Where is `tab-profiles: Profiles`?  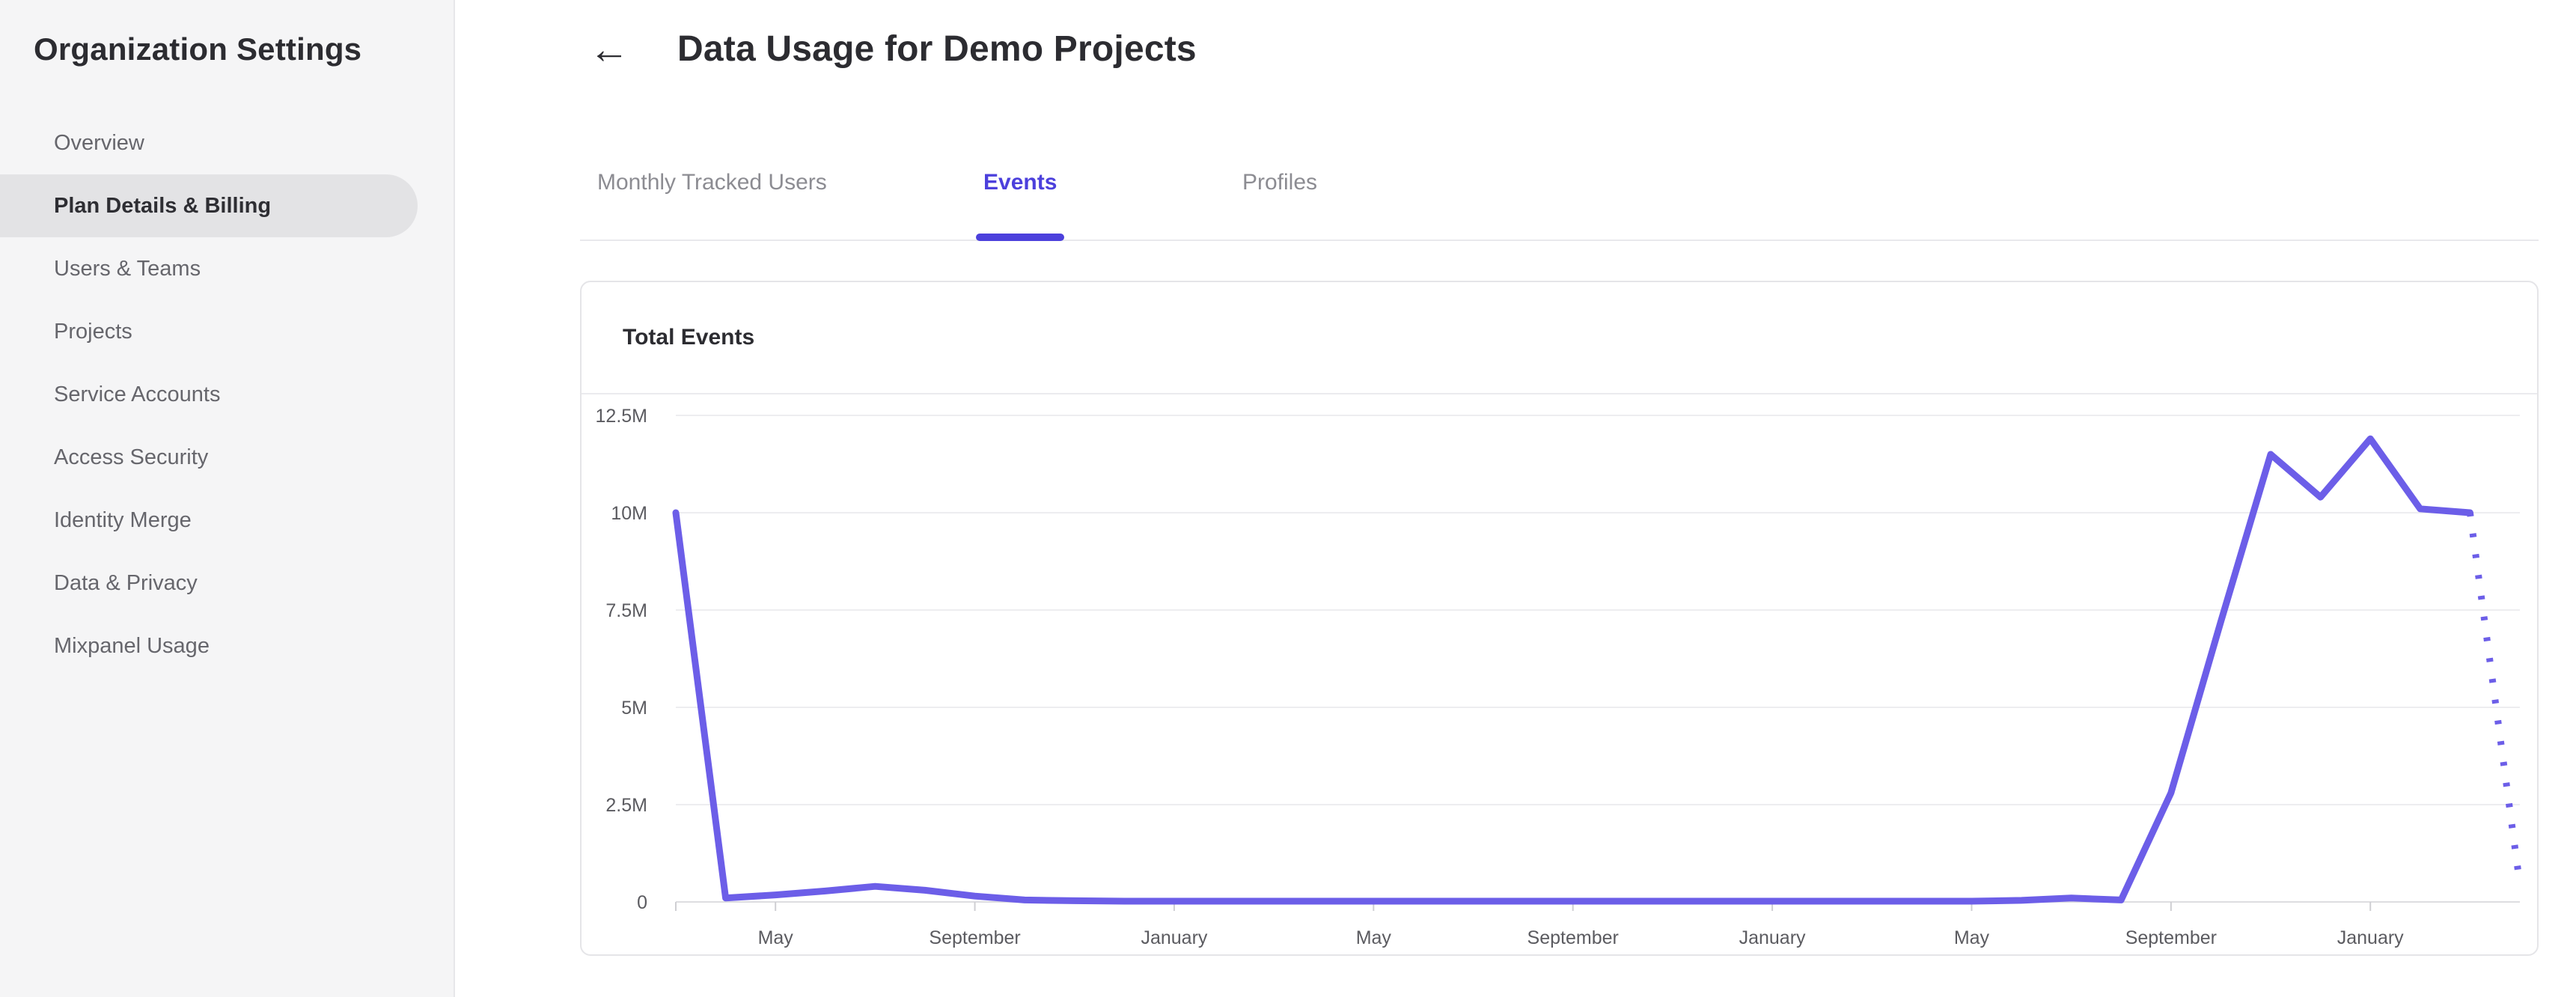 tab-profiles: Profiles is located at coordinates (1280, 182).